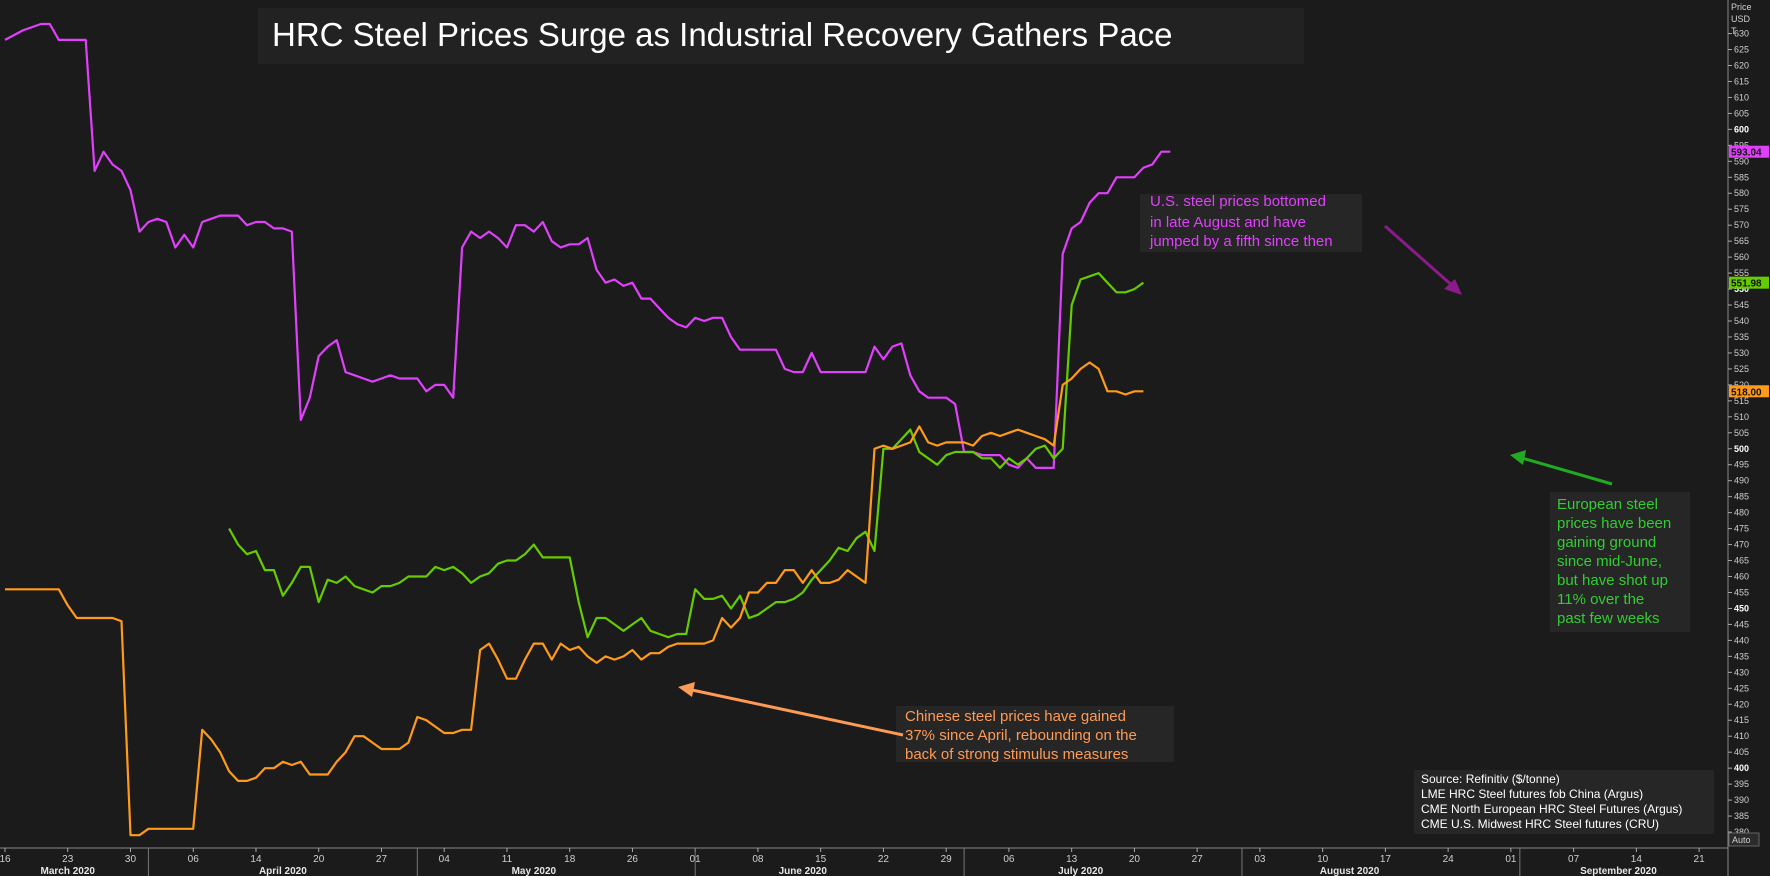 This screenshot has width=1770, height=876. I want to click on y-tick-label: 545, so click(1741, 305).